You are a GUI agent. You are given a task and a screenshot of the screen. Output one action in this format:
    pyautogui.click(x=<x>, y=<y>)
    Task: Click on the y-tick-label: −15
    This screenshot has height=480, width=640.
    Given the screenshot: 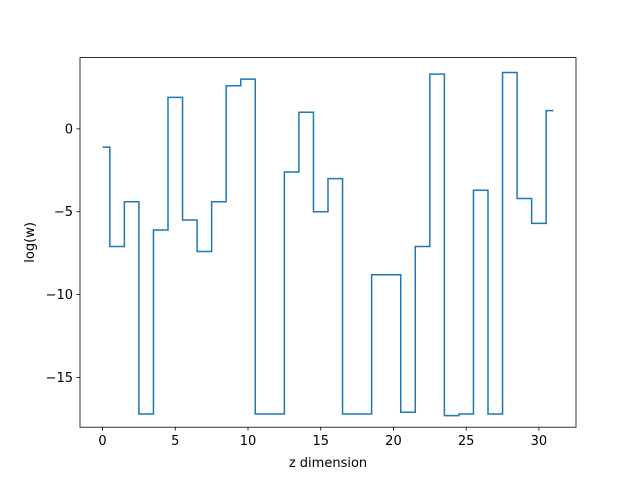 What is the action you would take?
    pyautogui.click(x=59, y=378)
    